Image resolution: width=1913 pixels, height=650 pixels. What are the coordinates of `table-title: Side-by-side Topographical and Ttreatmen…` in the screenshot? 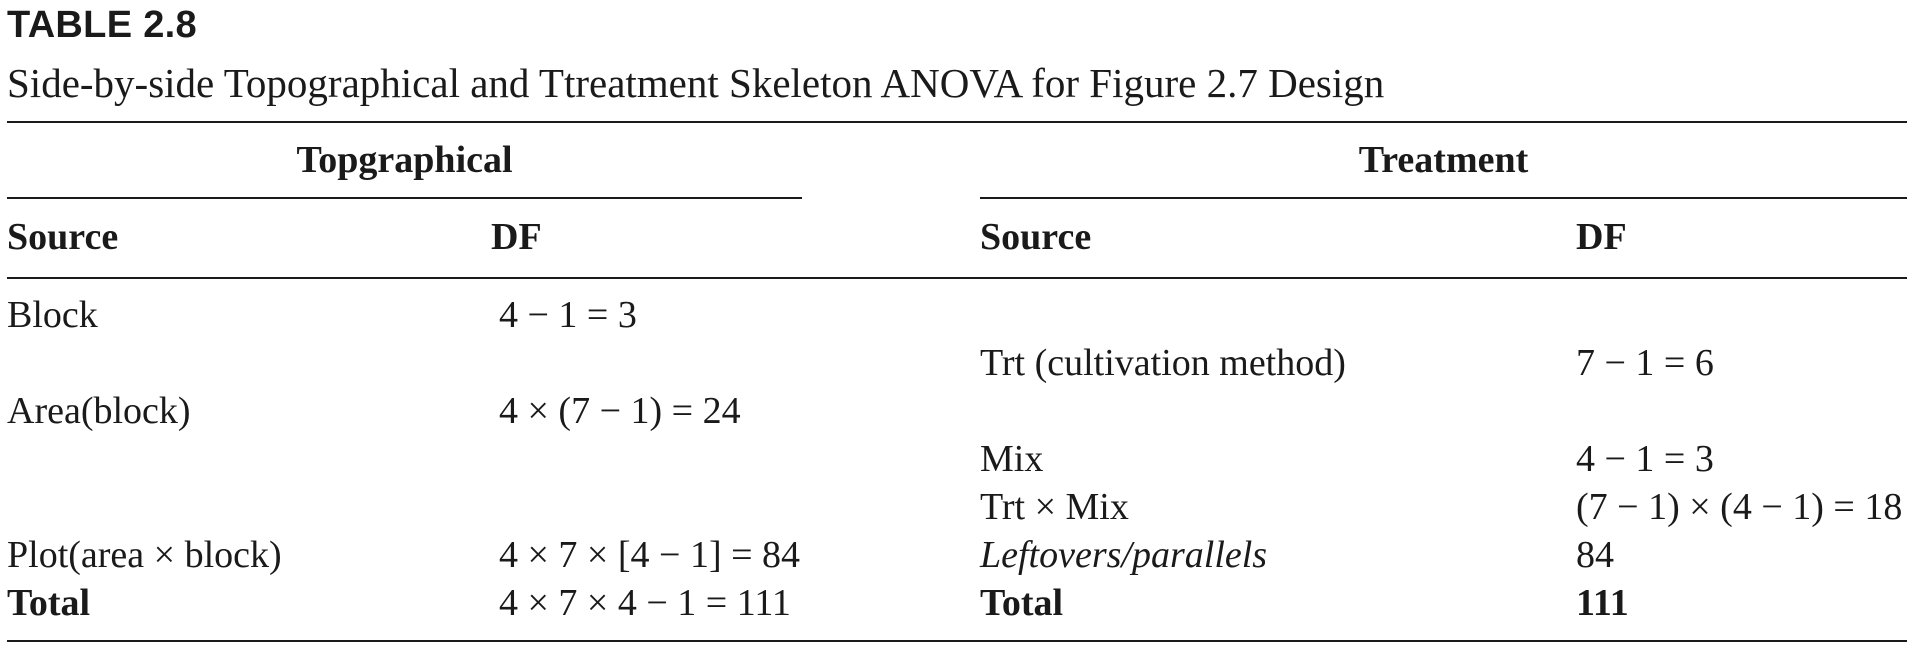 It's located at (696, 83).